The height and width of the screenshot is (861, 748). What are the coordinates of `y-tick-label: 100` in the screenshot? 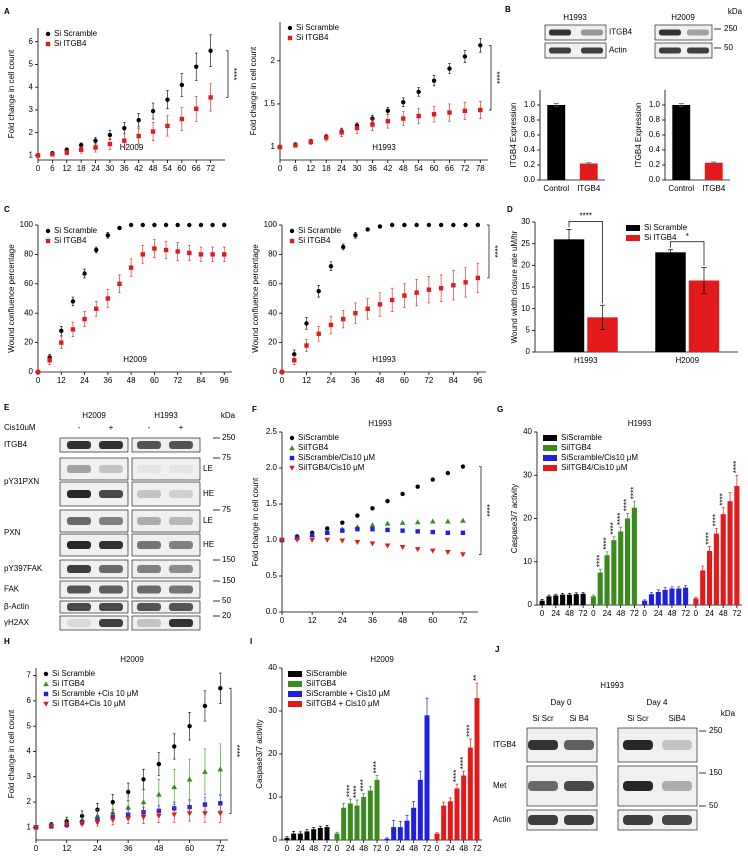 It's located at (27, 224).